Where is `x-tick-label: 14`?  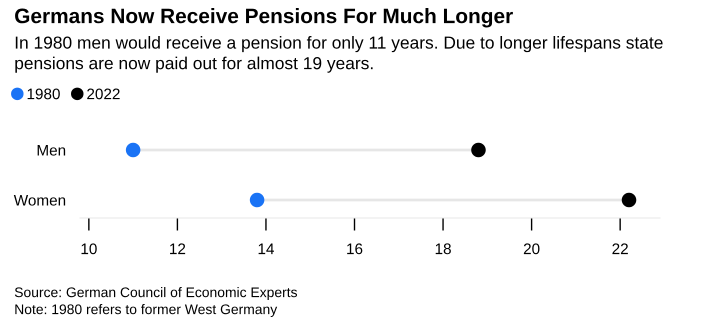 x-tick-label: 14 is located at coordinates (266, 249).